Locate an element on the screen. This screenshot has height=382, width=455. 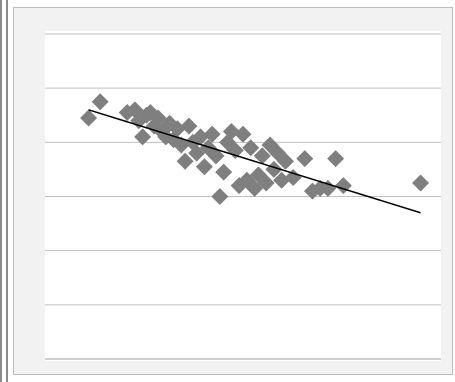
left-divider-inner is located at coordinates (7, 191).